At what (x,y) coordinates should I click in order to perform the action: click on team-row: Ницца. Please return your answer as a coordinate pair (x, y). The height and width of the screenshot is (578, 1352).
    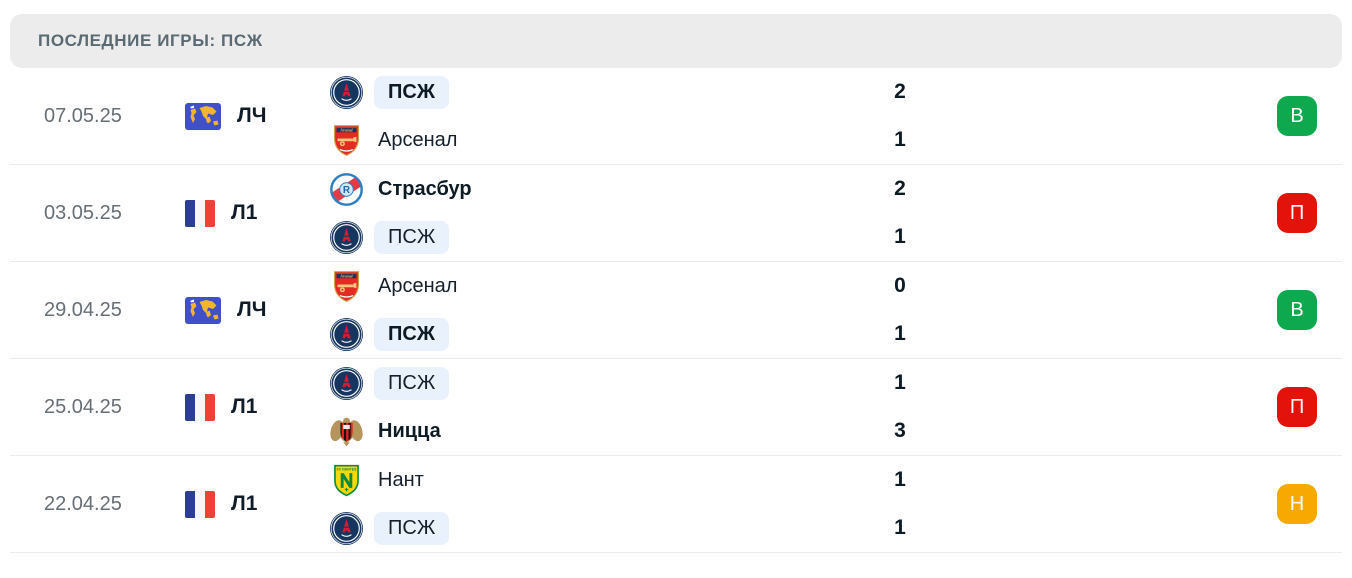
    Looking at the image, I should click on (582, 431).